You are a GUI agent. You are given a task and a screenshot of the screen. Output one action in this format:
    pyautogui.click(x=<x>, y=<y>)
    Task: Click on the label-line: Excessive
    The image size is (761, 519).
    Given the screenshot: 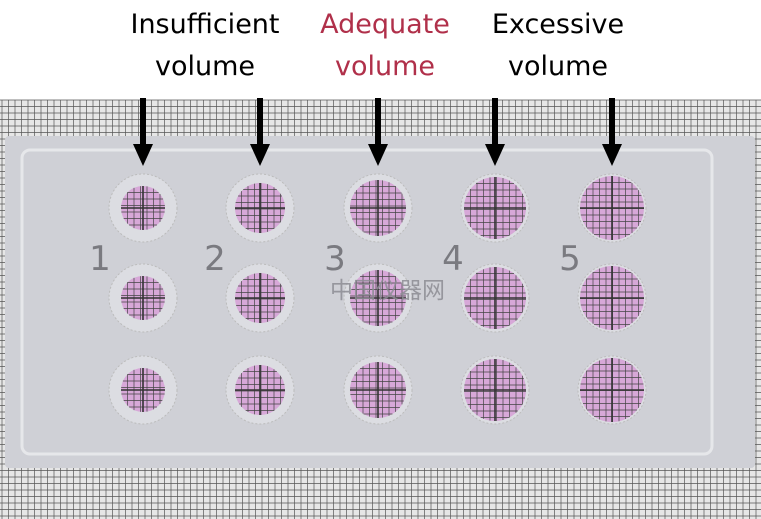 What is the action you would take?
    pyautogui.click(x=558, y=24)
    